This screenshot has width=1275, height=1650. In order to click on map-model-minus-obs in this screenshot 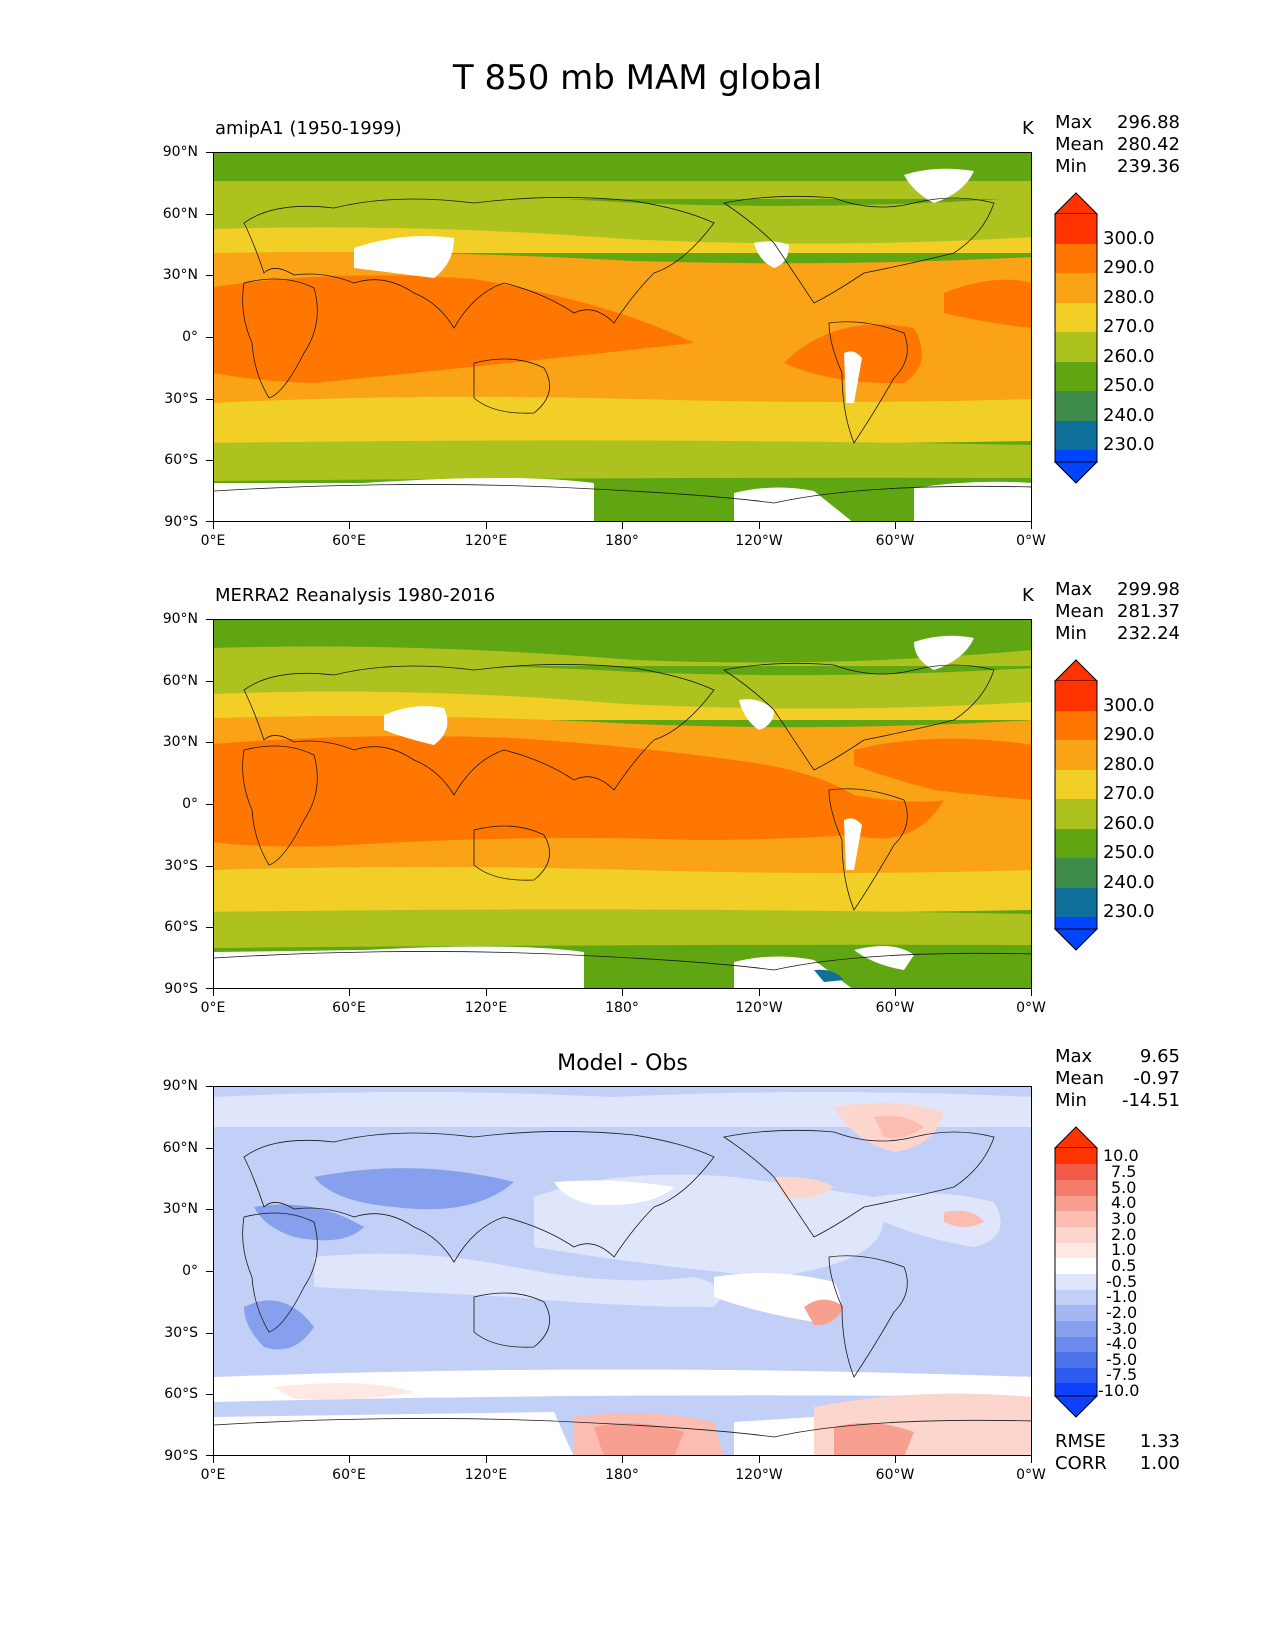, I will do `click(622, 1271)`.